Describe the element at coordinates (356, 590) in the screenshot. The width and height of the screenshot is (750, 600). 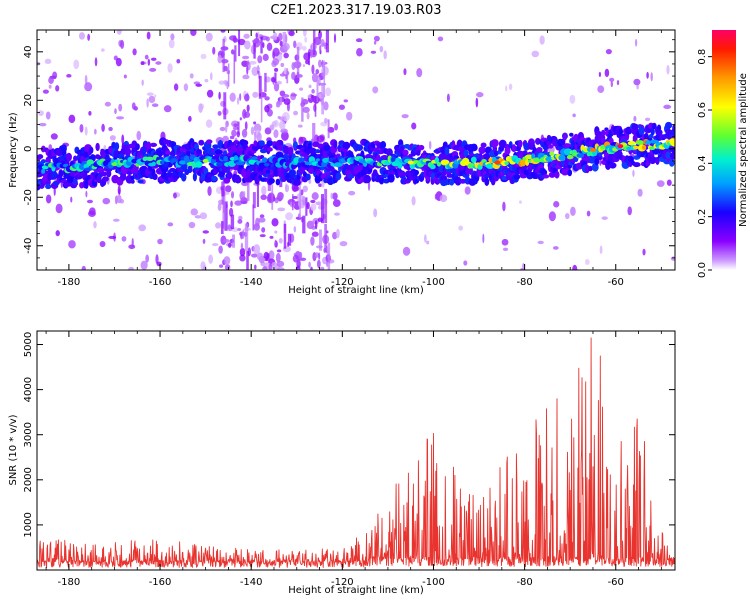
I see `snr-xlabel: Height of straight line (km)` at that location.